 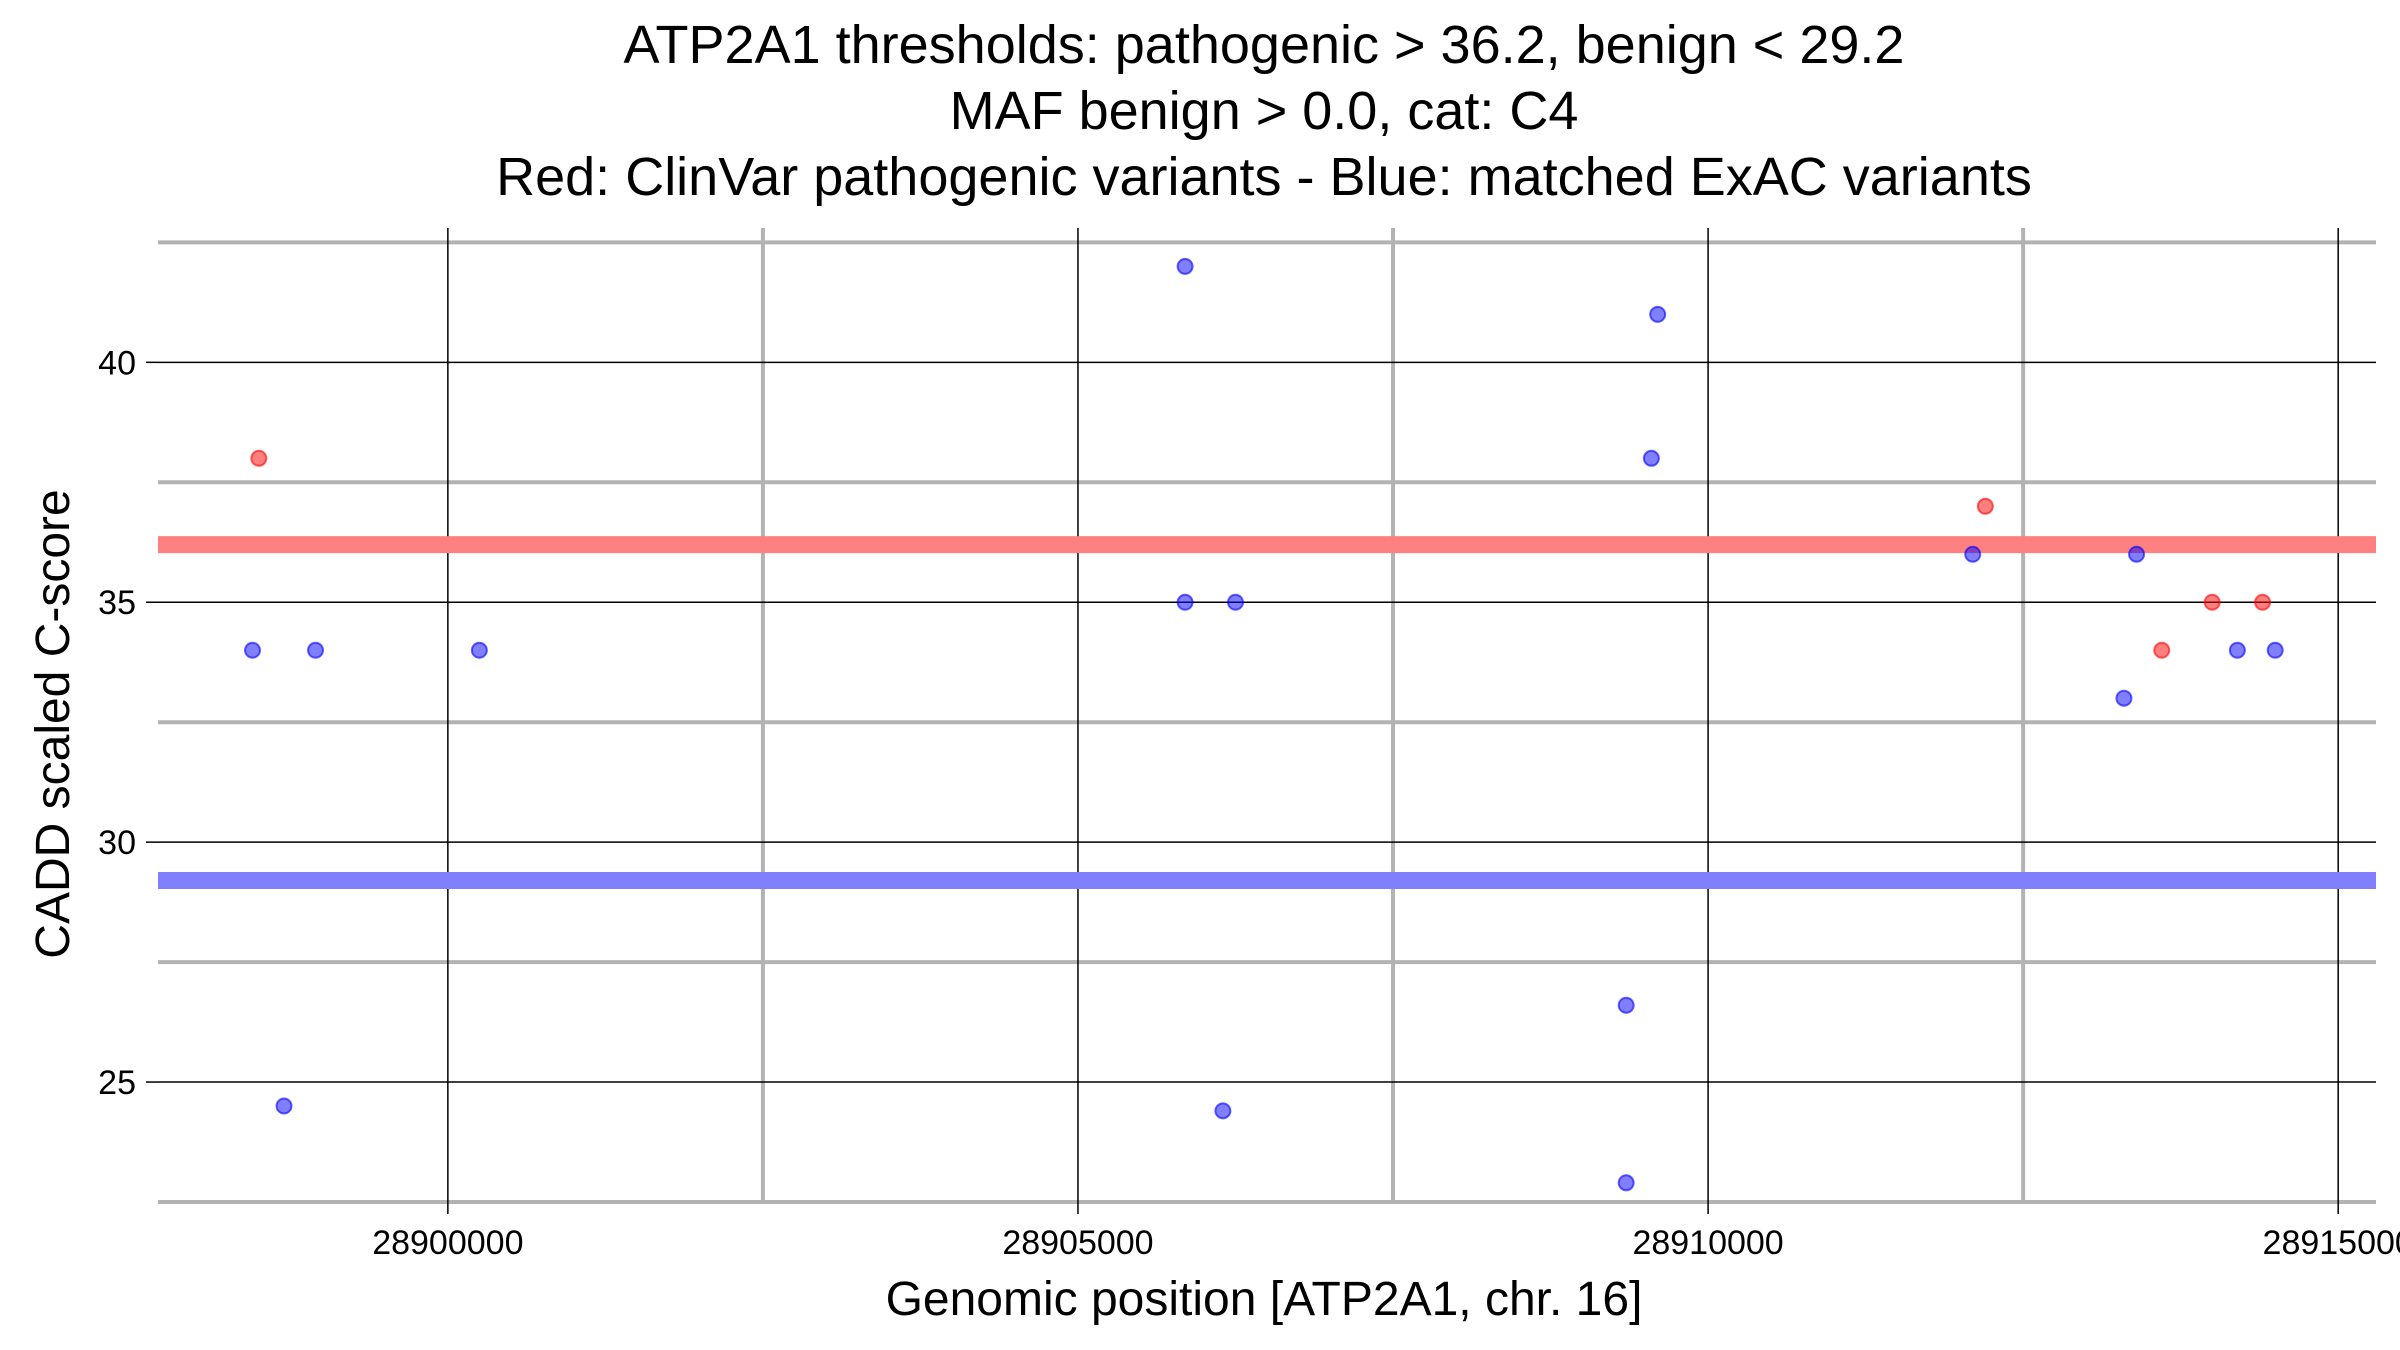 I want to click on y-tick-label: 35, so click(x=117, y=603).